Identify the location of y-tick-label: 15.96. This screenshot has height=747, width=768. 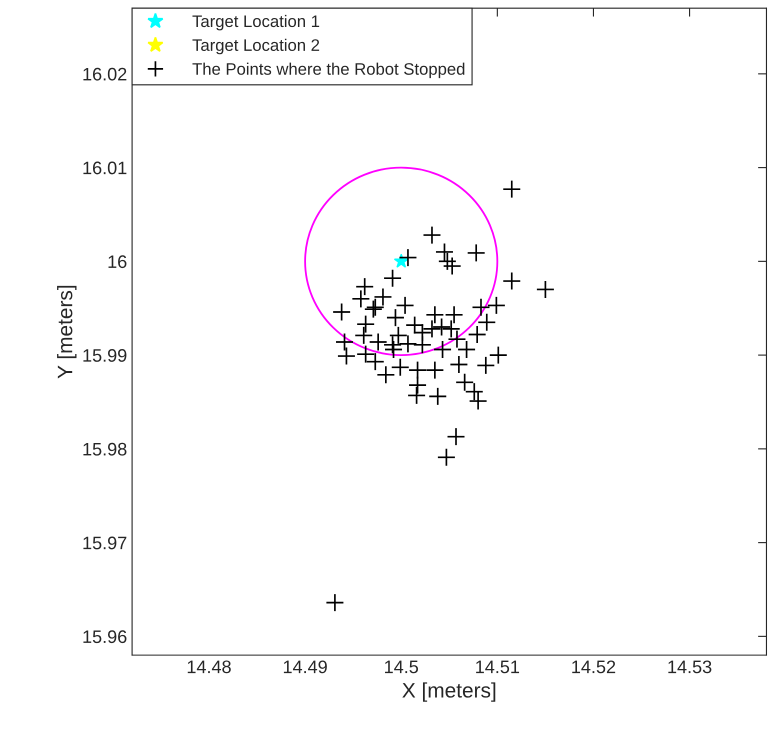
(104, 637).